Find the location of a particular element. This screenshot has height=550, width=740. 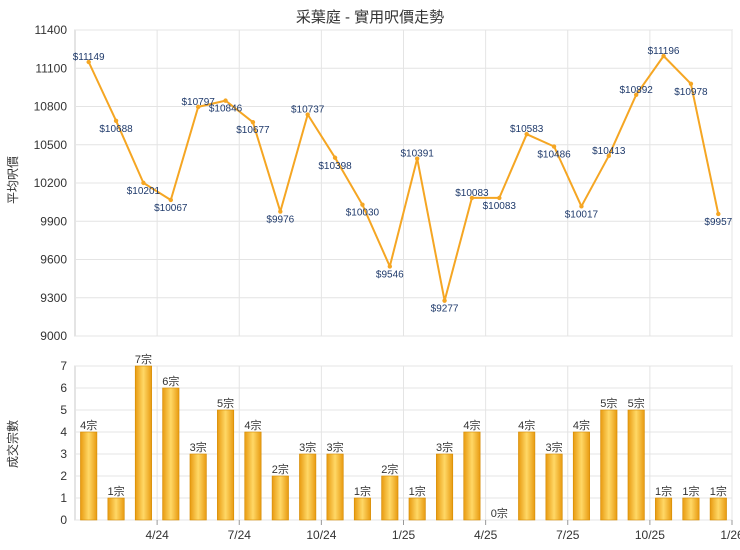

chart-title: 采葉庭 - 實用呎價走勢 is located at coordinates (370, 17).